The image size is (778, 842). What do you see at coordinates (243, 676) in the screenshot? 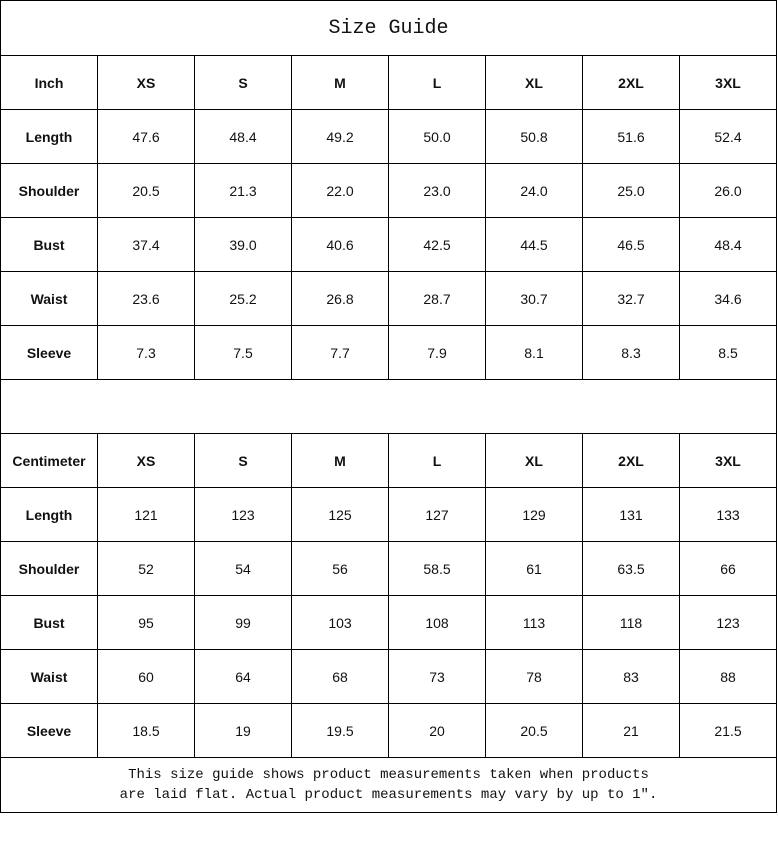
I see `measurement-value: 64` at bounding box center [243, 676].